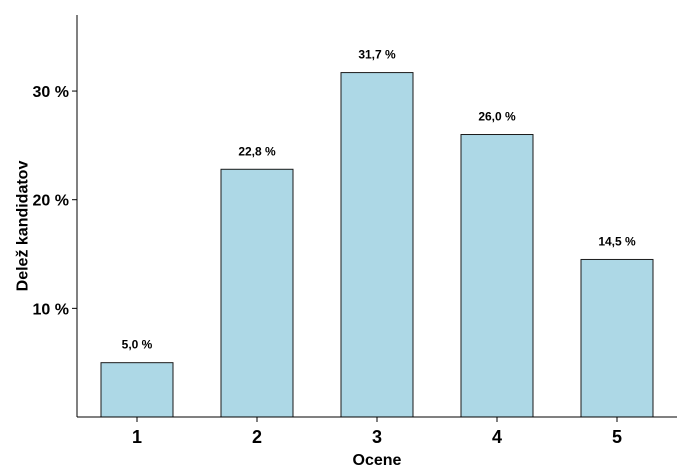  What do you see at coordinates (377, 55) in the screenshot?
I see `data-label-3: 31,7 %` at bounding box center [377, 55].